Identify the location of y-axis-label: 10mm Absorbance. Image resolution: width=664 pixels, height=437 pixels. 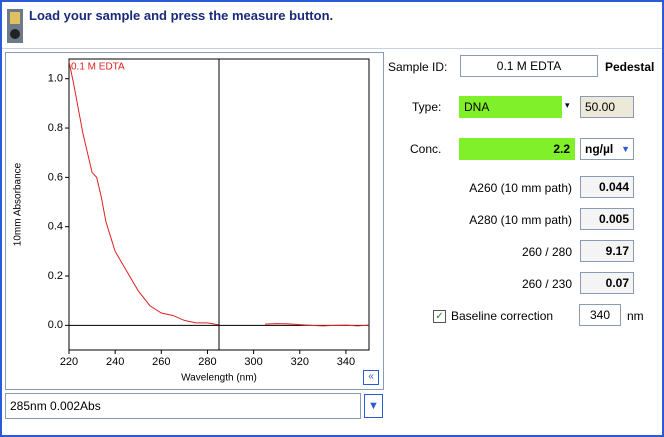
(18, 204).